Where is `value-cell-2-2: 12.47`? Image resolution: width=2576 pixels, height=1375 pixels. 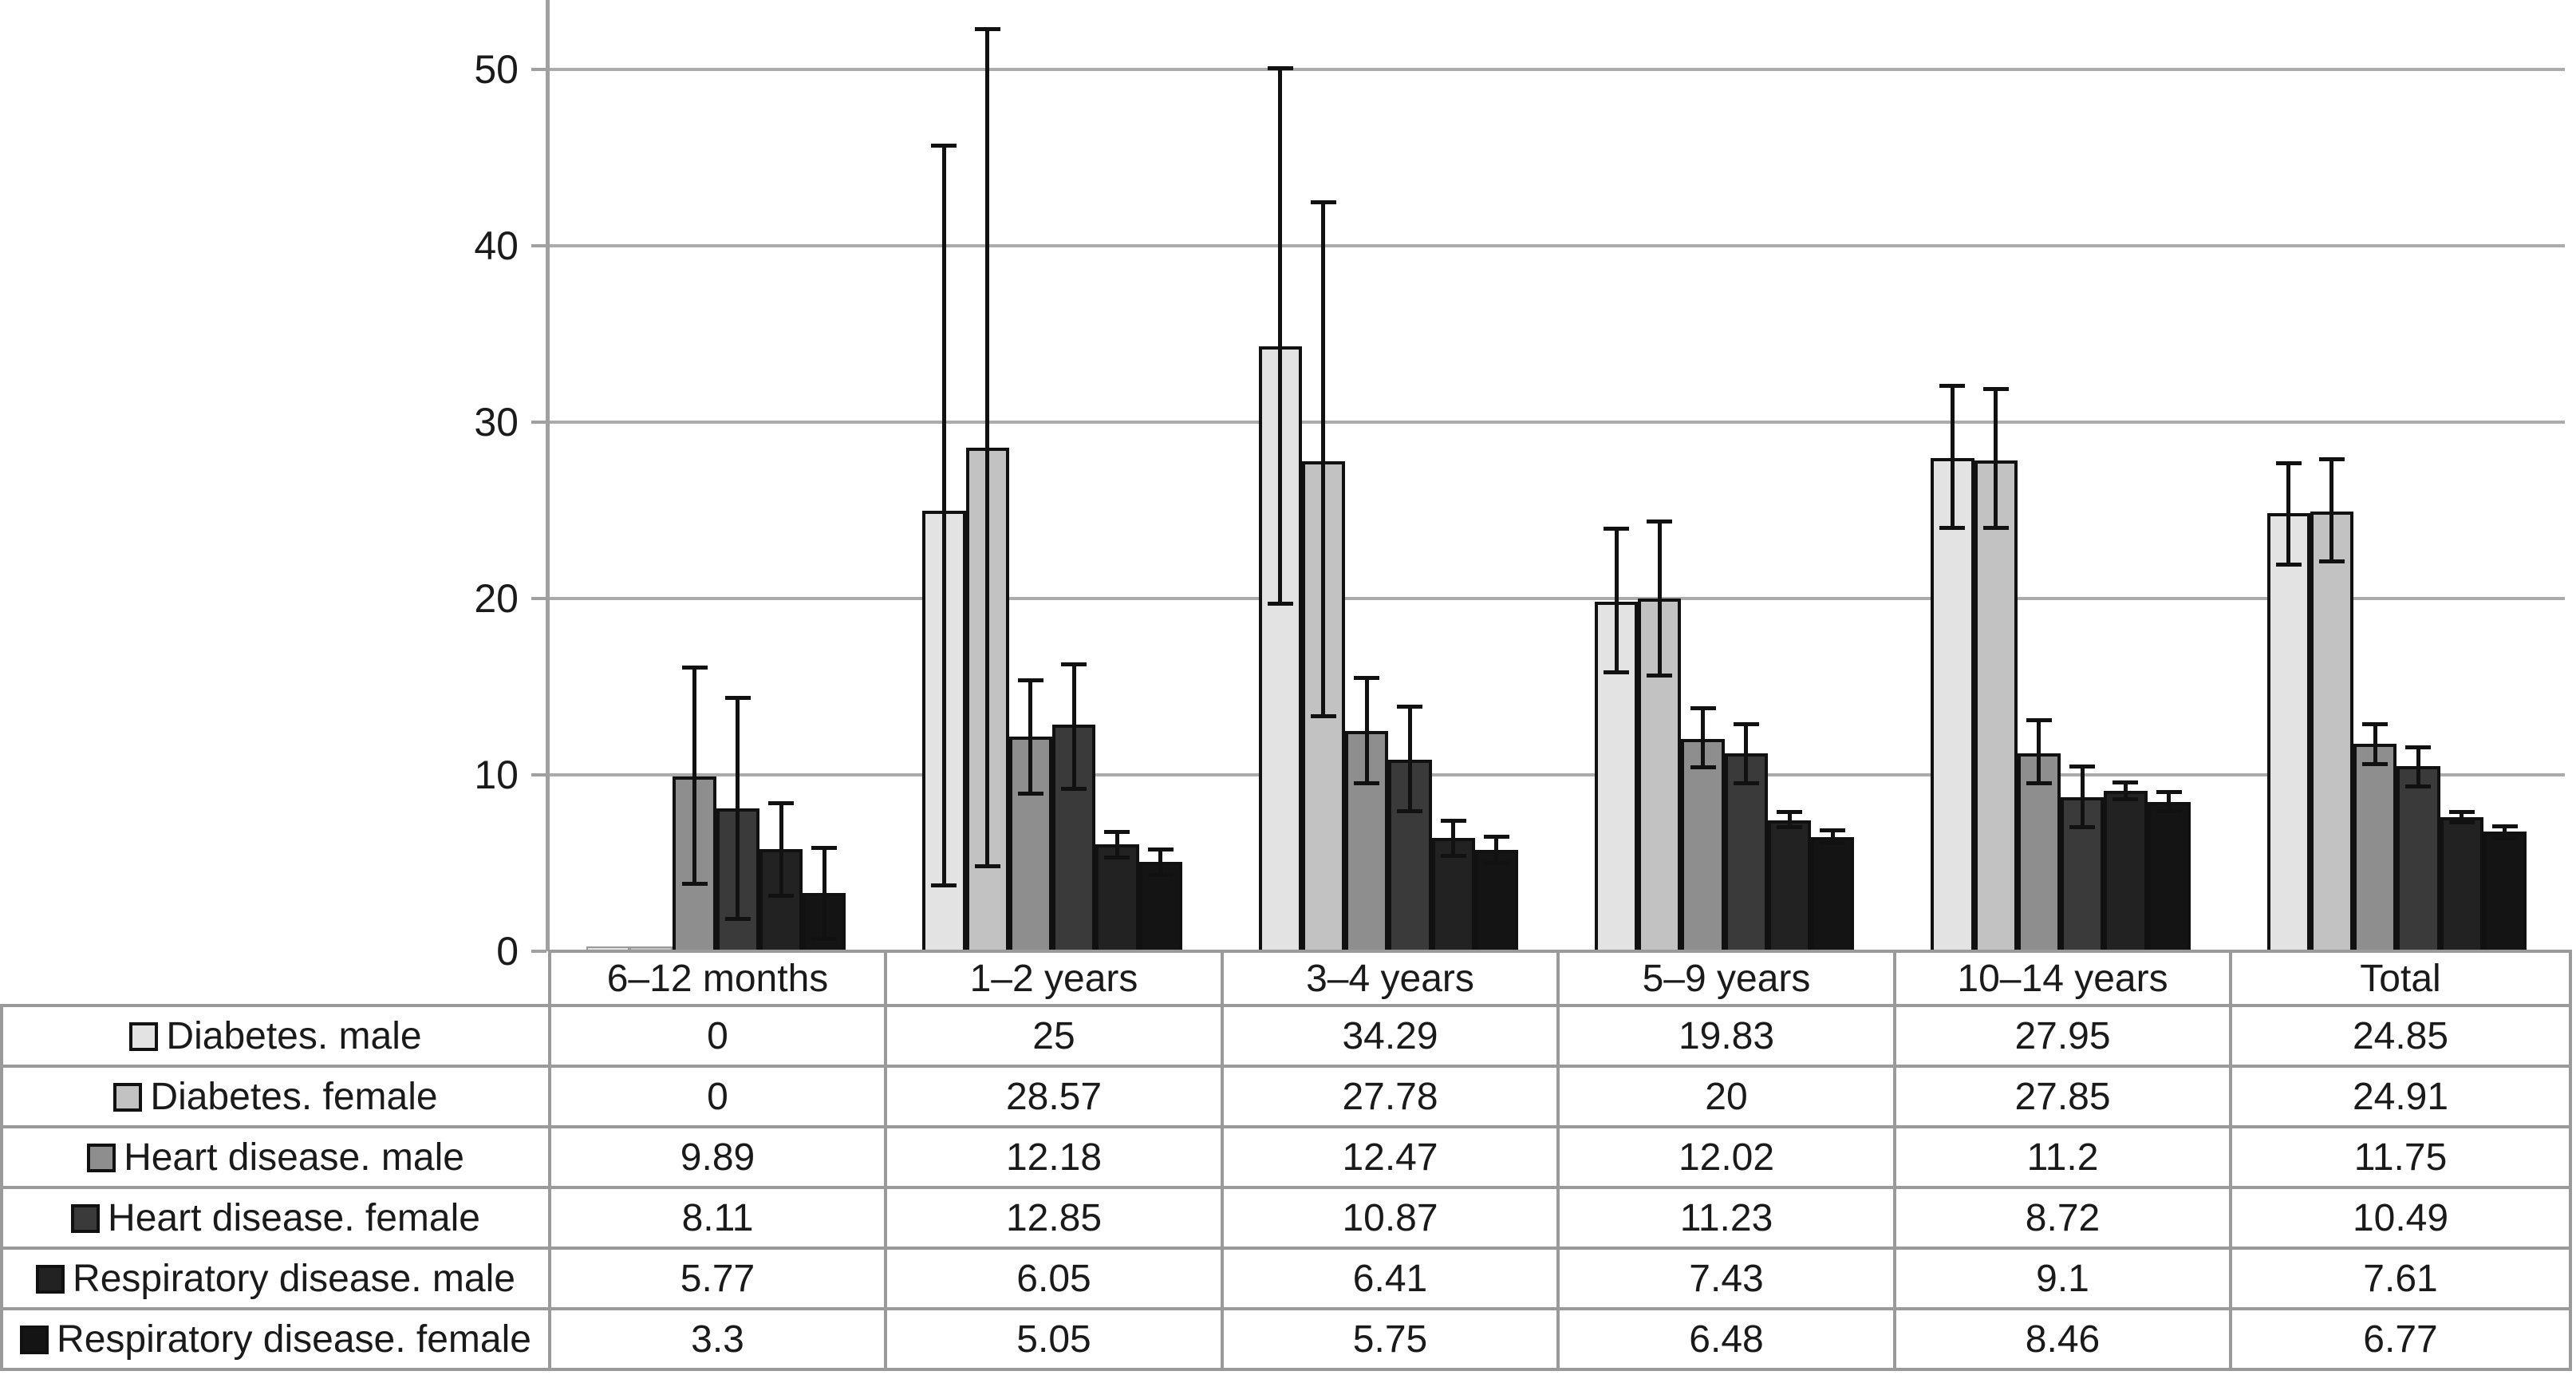 value-cell-2-2: 12.47 is located at coordinates (1391, 1157).